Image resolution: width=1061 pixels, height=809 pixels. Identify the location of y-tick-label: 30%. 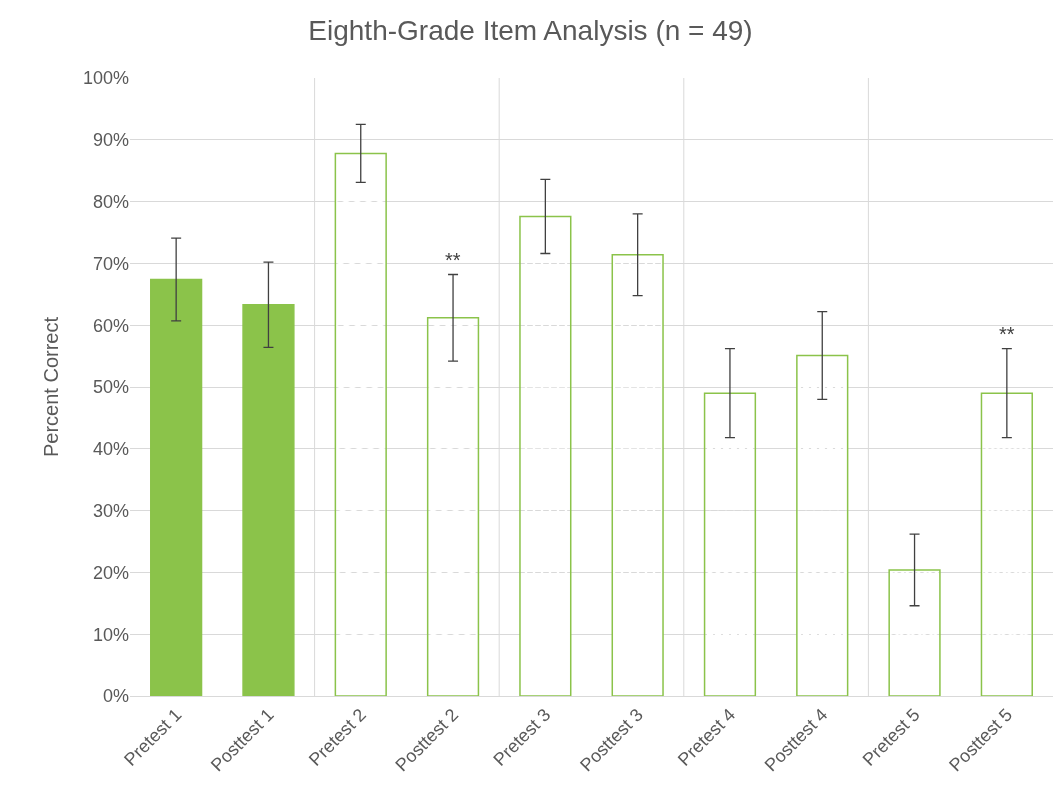
(110, 510).